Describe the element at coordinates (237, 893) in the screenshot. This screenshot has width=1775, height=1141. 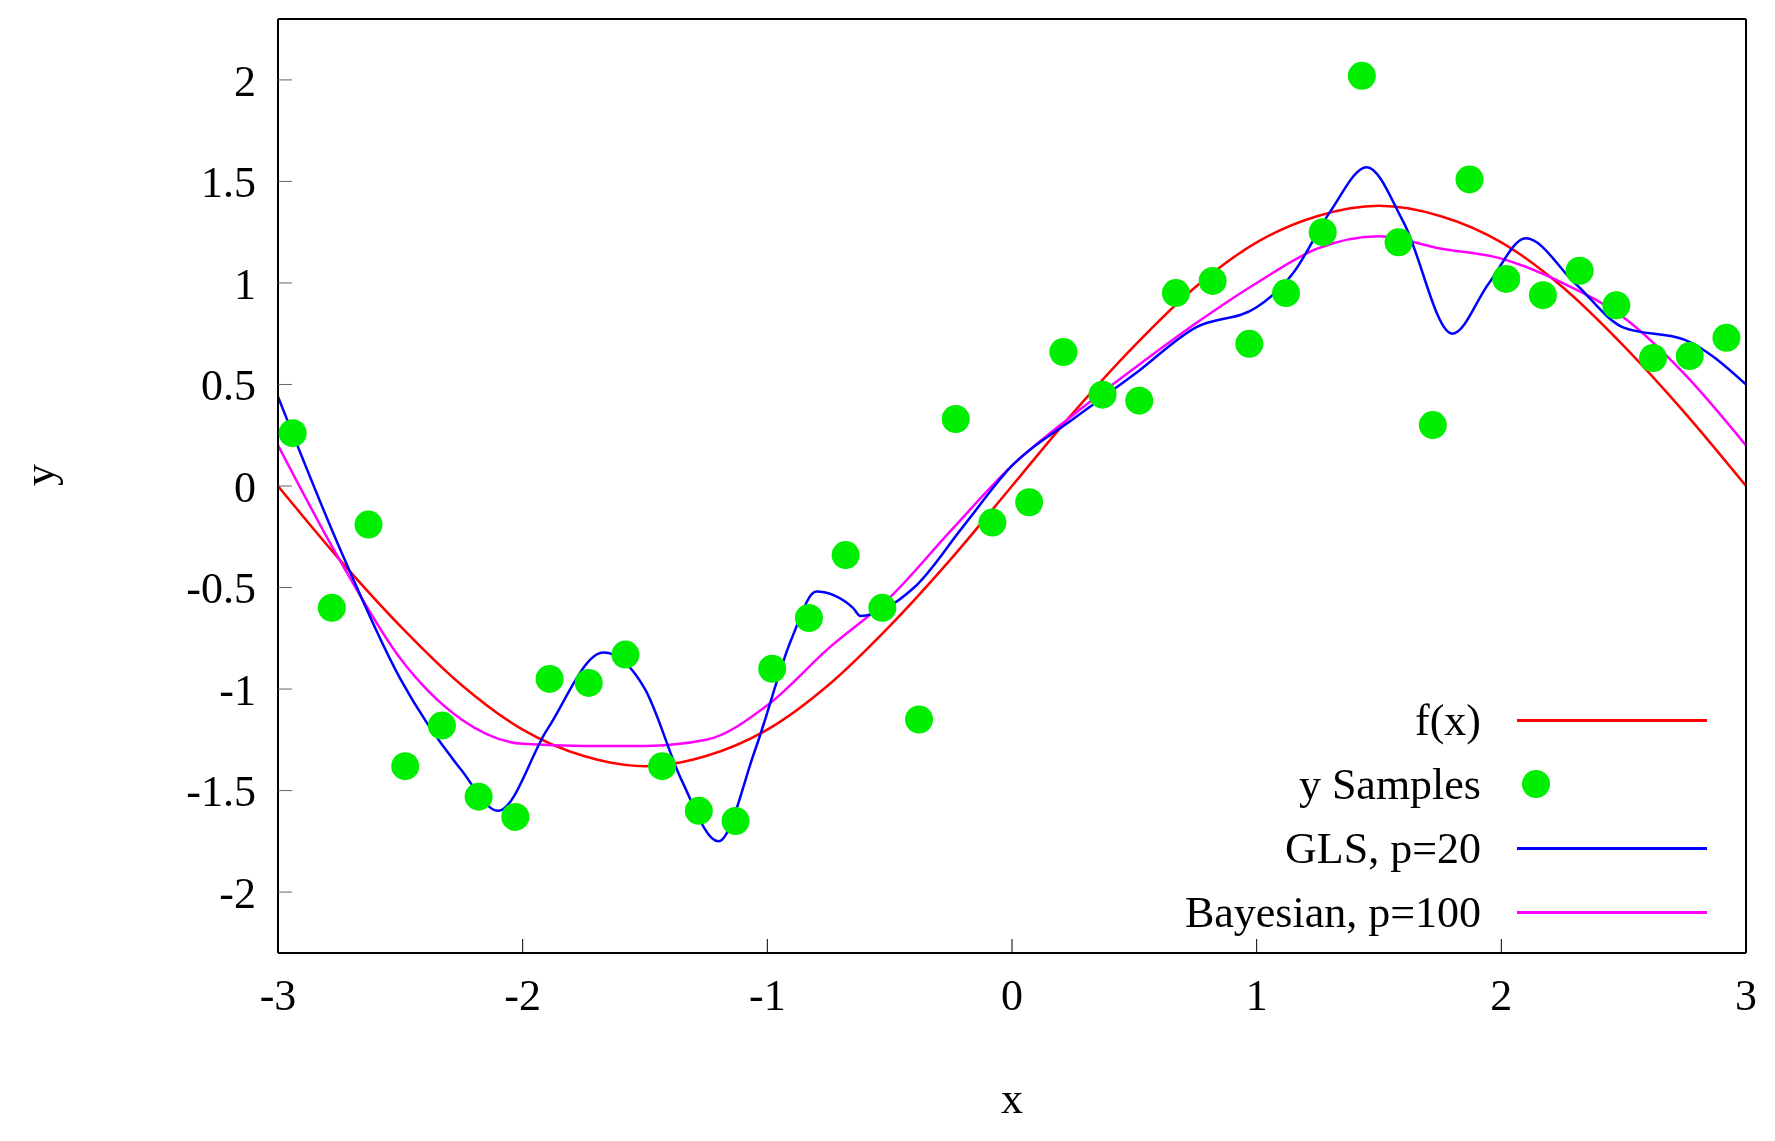
I see `y-tick-label: -2` at that location.